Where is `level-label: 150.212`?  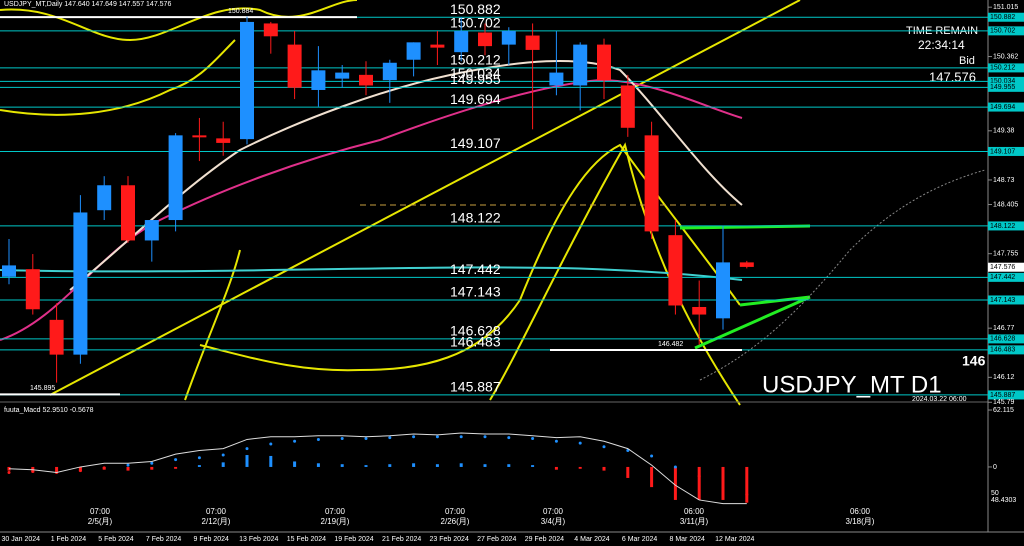
level-label: 150.212 is located at coordinates (475, 60).